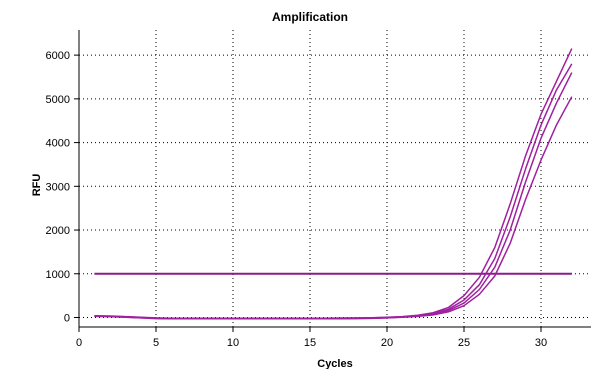 The width and height of the screenshot is (591, 374). What do you see at coordinates (58, 100) in the screenshot?
I see `y-tick-label: 5000` at bounding box center [58, 100].